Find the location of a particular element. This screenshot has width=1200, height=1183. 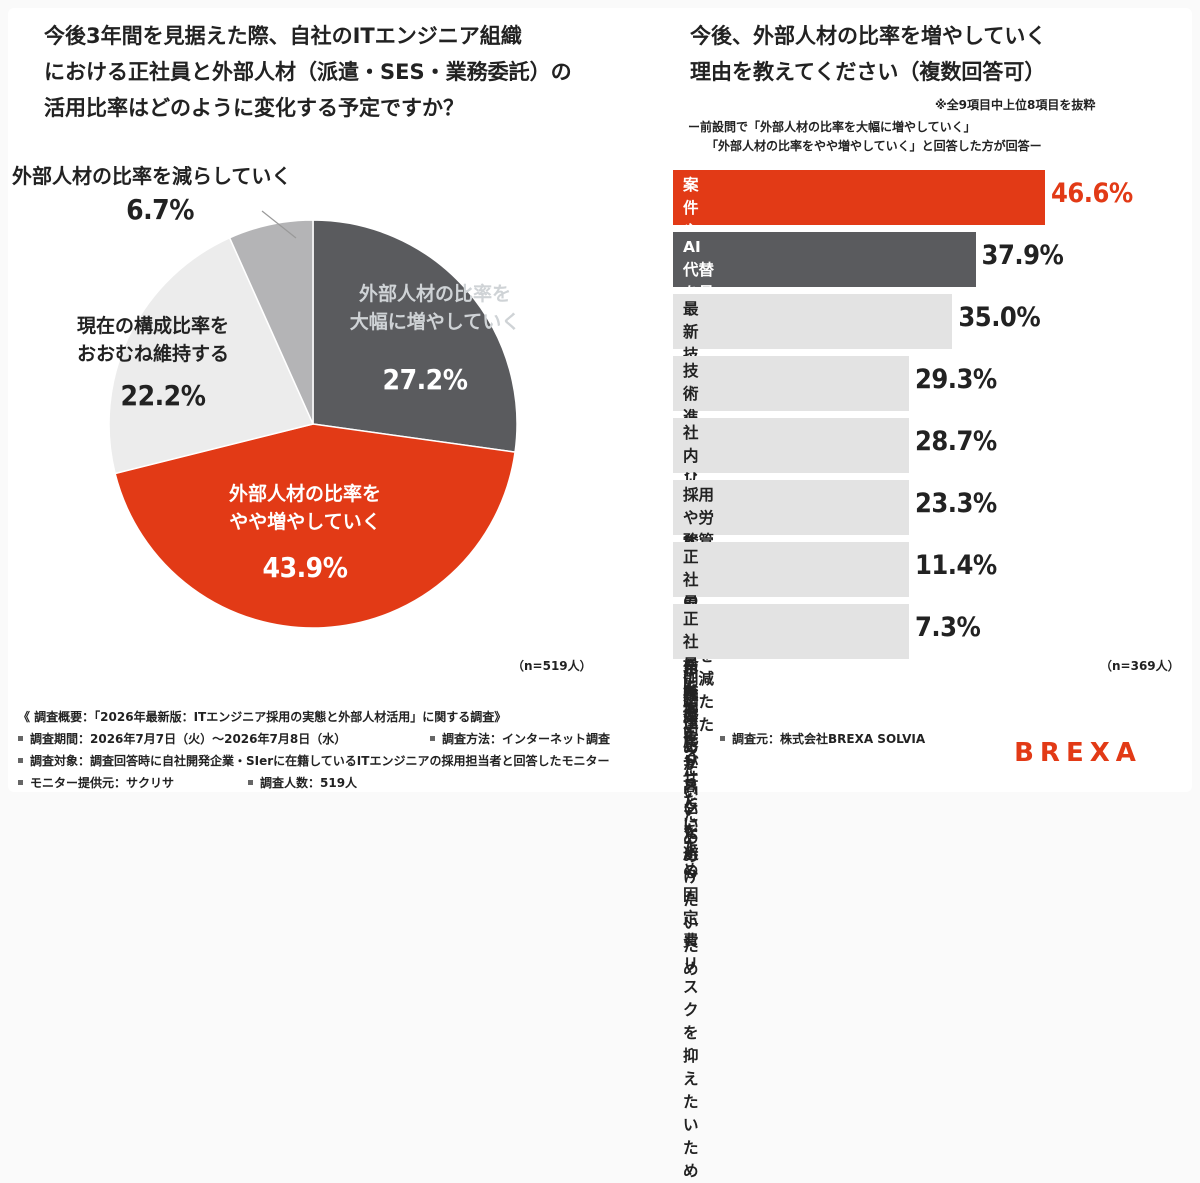

note-excerpt: ※全9項目中上位8項目を抜粋 is located at coordinates (1015, 105).